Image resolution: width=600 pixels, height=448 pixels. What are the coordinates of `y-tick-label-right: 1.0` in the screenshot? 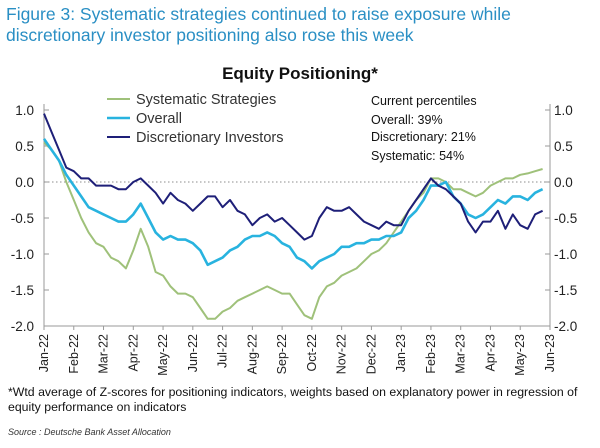 It's located at (563, 110).